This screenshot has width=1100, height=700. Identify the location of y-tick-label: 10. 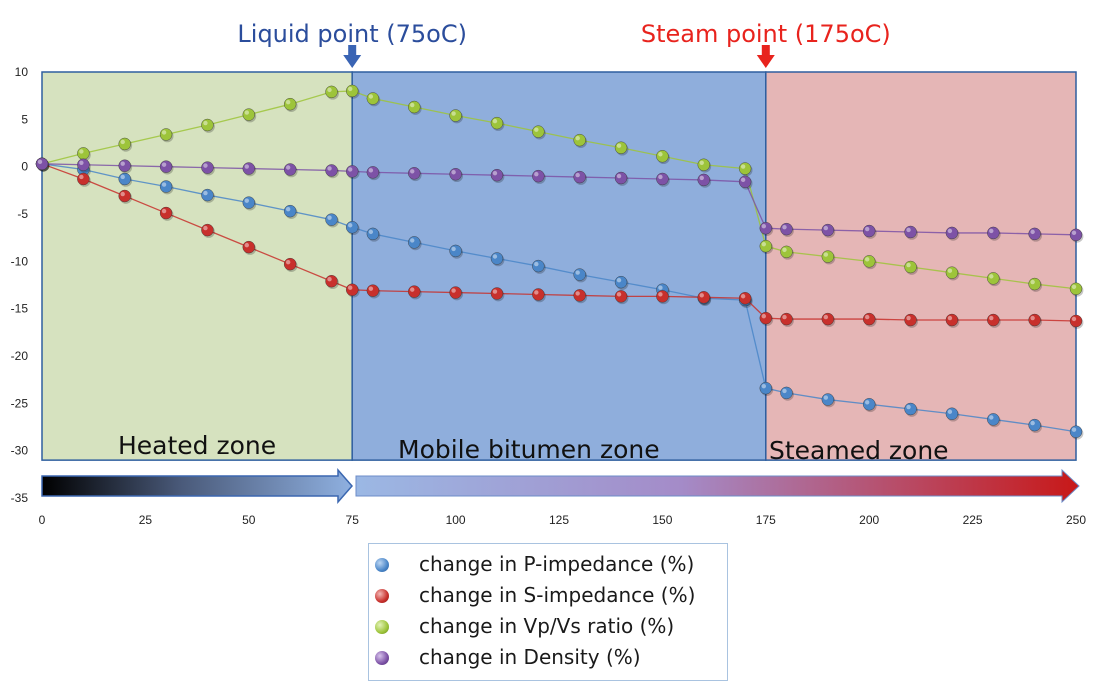
(22, 72).